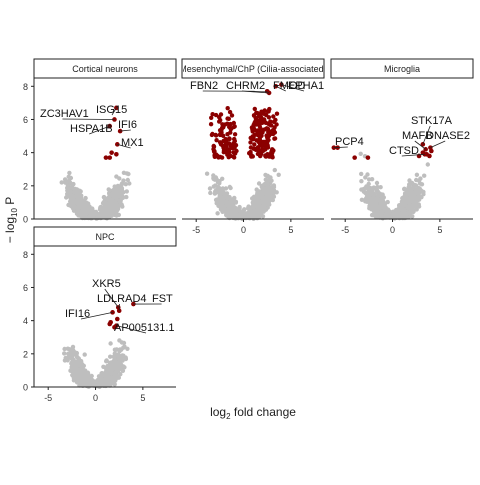  Describe the element at coordinates (25, 153) in the screenshot. I see `y-tick-label: 4` at that location.